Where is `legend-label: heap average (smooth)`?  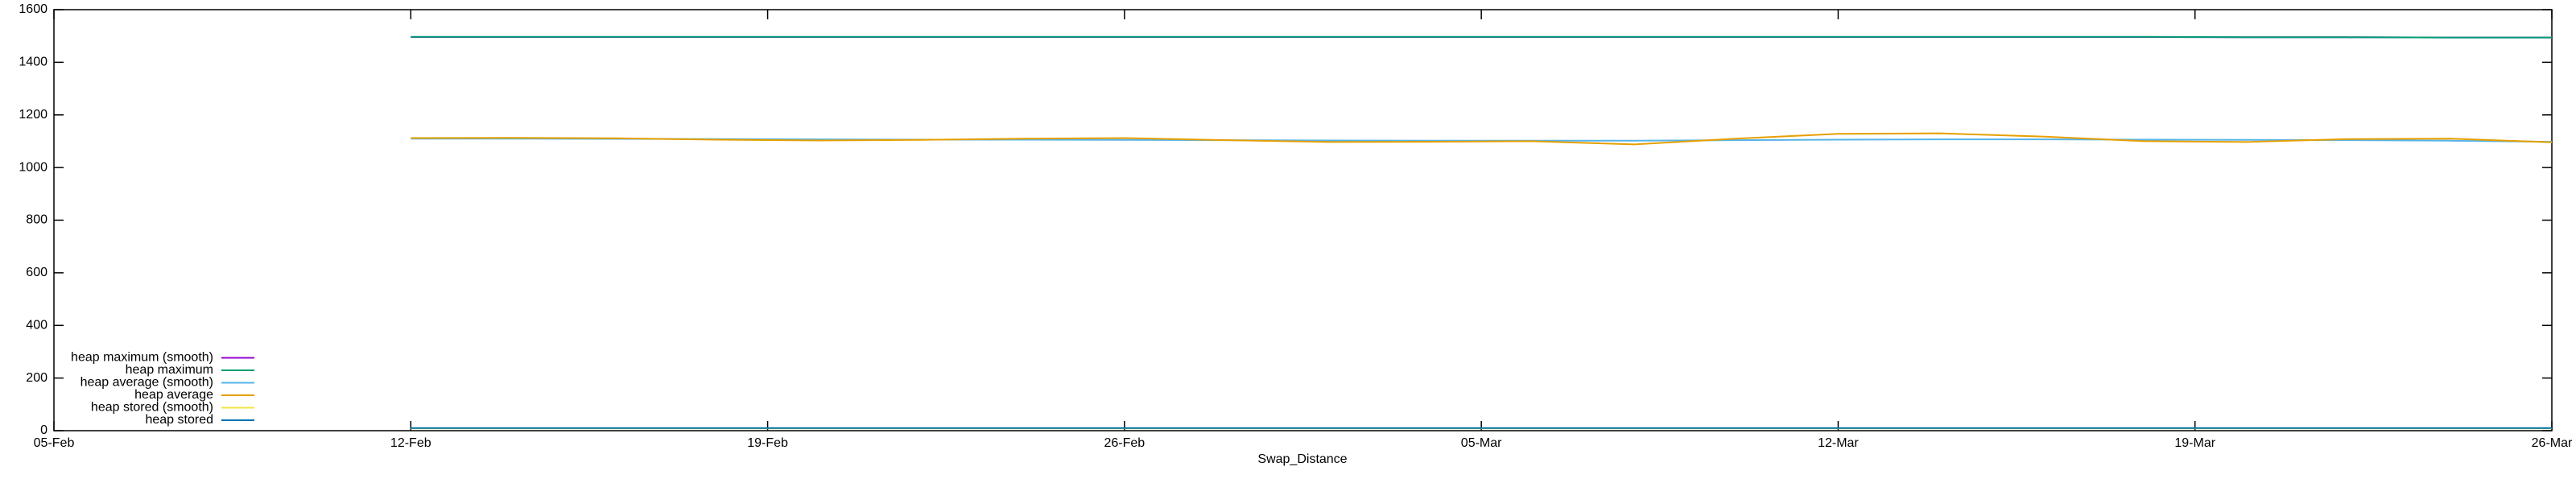
legend-label: heap average (smooth) is located at coordinates (146, 383).